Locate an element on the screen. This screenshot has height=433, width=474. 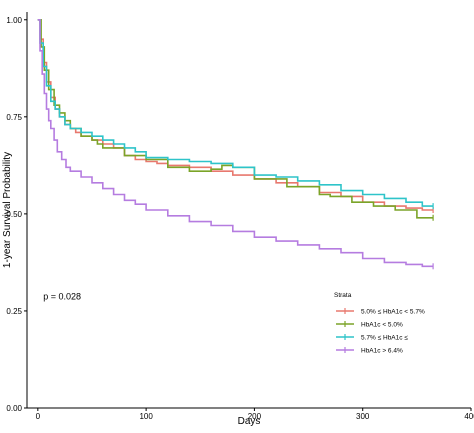
x-tick-label: 400 is located at coordinates (469, 416).